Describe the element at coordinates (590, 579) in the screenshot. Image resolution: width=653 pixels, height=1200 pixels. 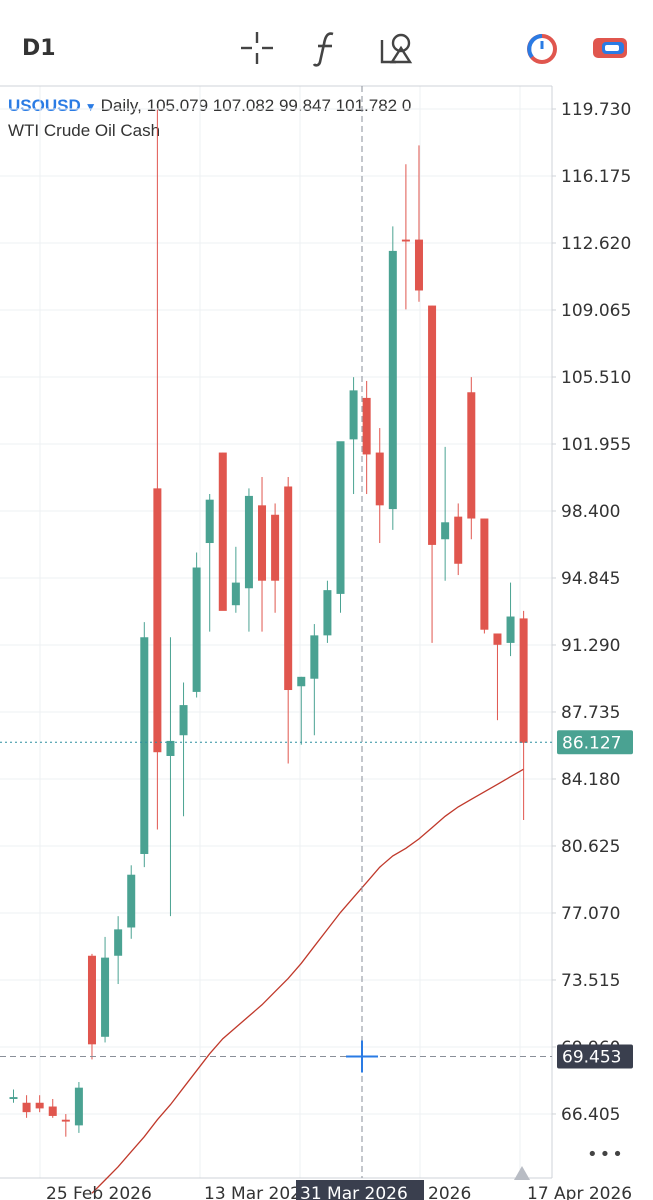
I see `price-tick-label: 94.845` at that location.